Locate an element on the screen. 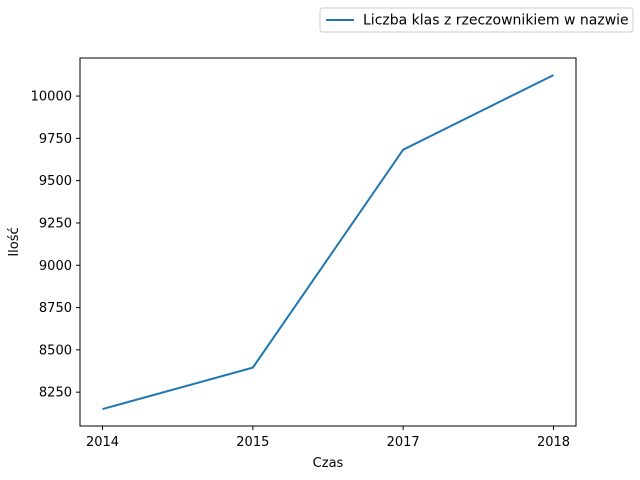 Image resolution: width=640 pixels, height=480 pixels. y-tick-label: 9250 is located at coordinates (55, 223).